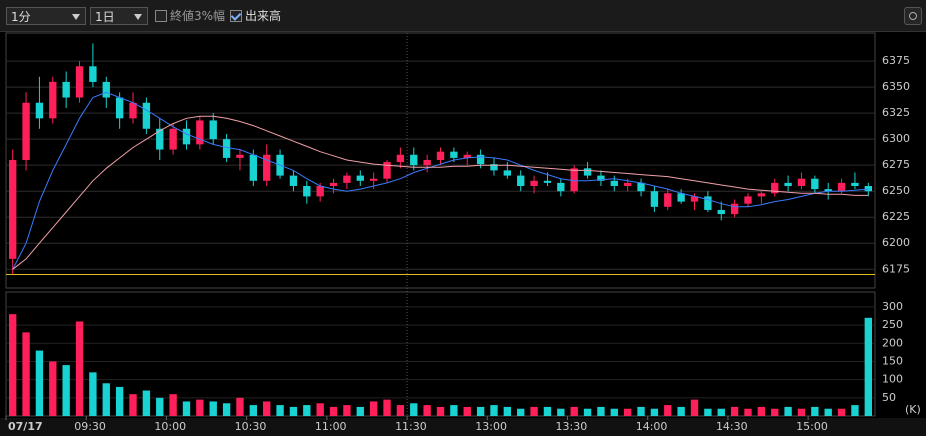 This screenshot has height=436, width=926. I want to click on x-tick-label: 14:30, so click(732, 426).